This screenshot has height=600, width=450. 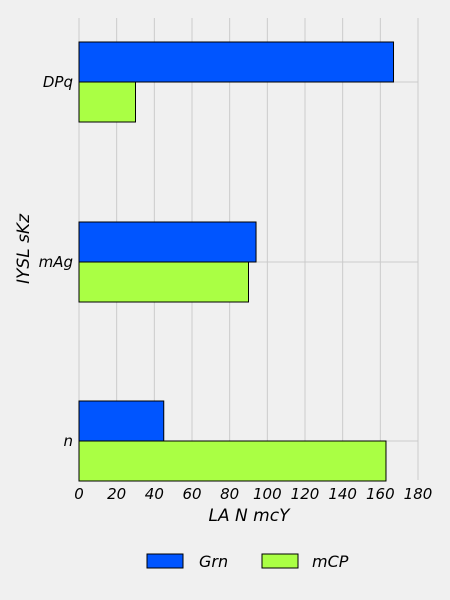 What do you see at coordinates (330, 561) in the screenshot?
I see `legend-label-mCP: mCP` at bounding box center [330, 561].